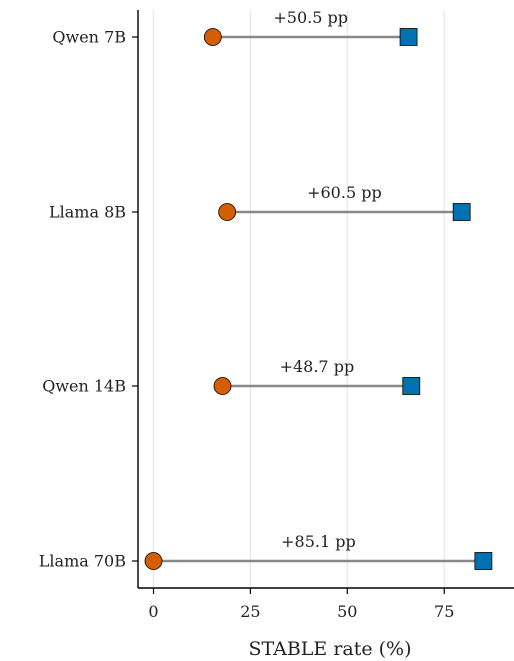 The image size is (514, 661). What do you see at coordinates (347, 611) in the screenshot?
I see `x-tick-label: 50` at bounding box center [347, 611].